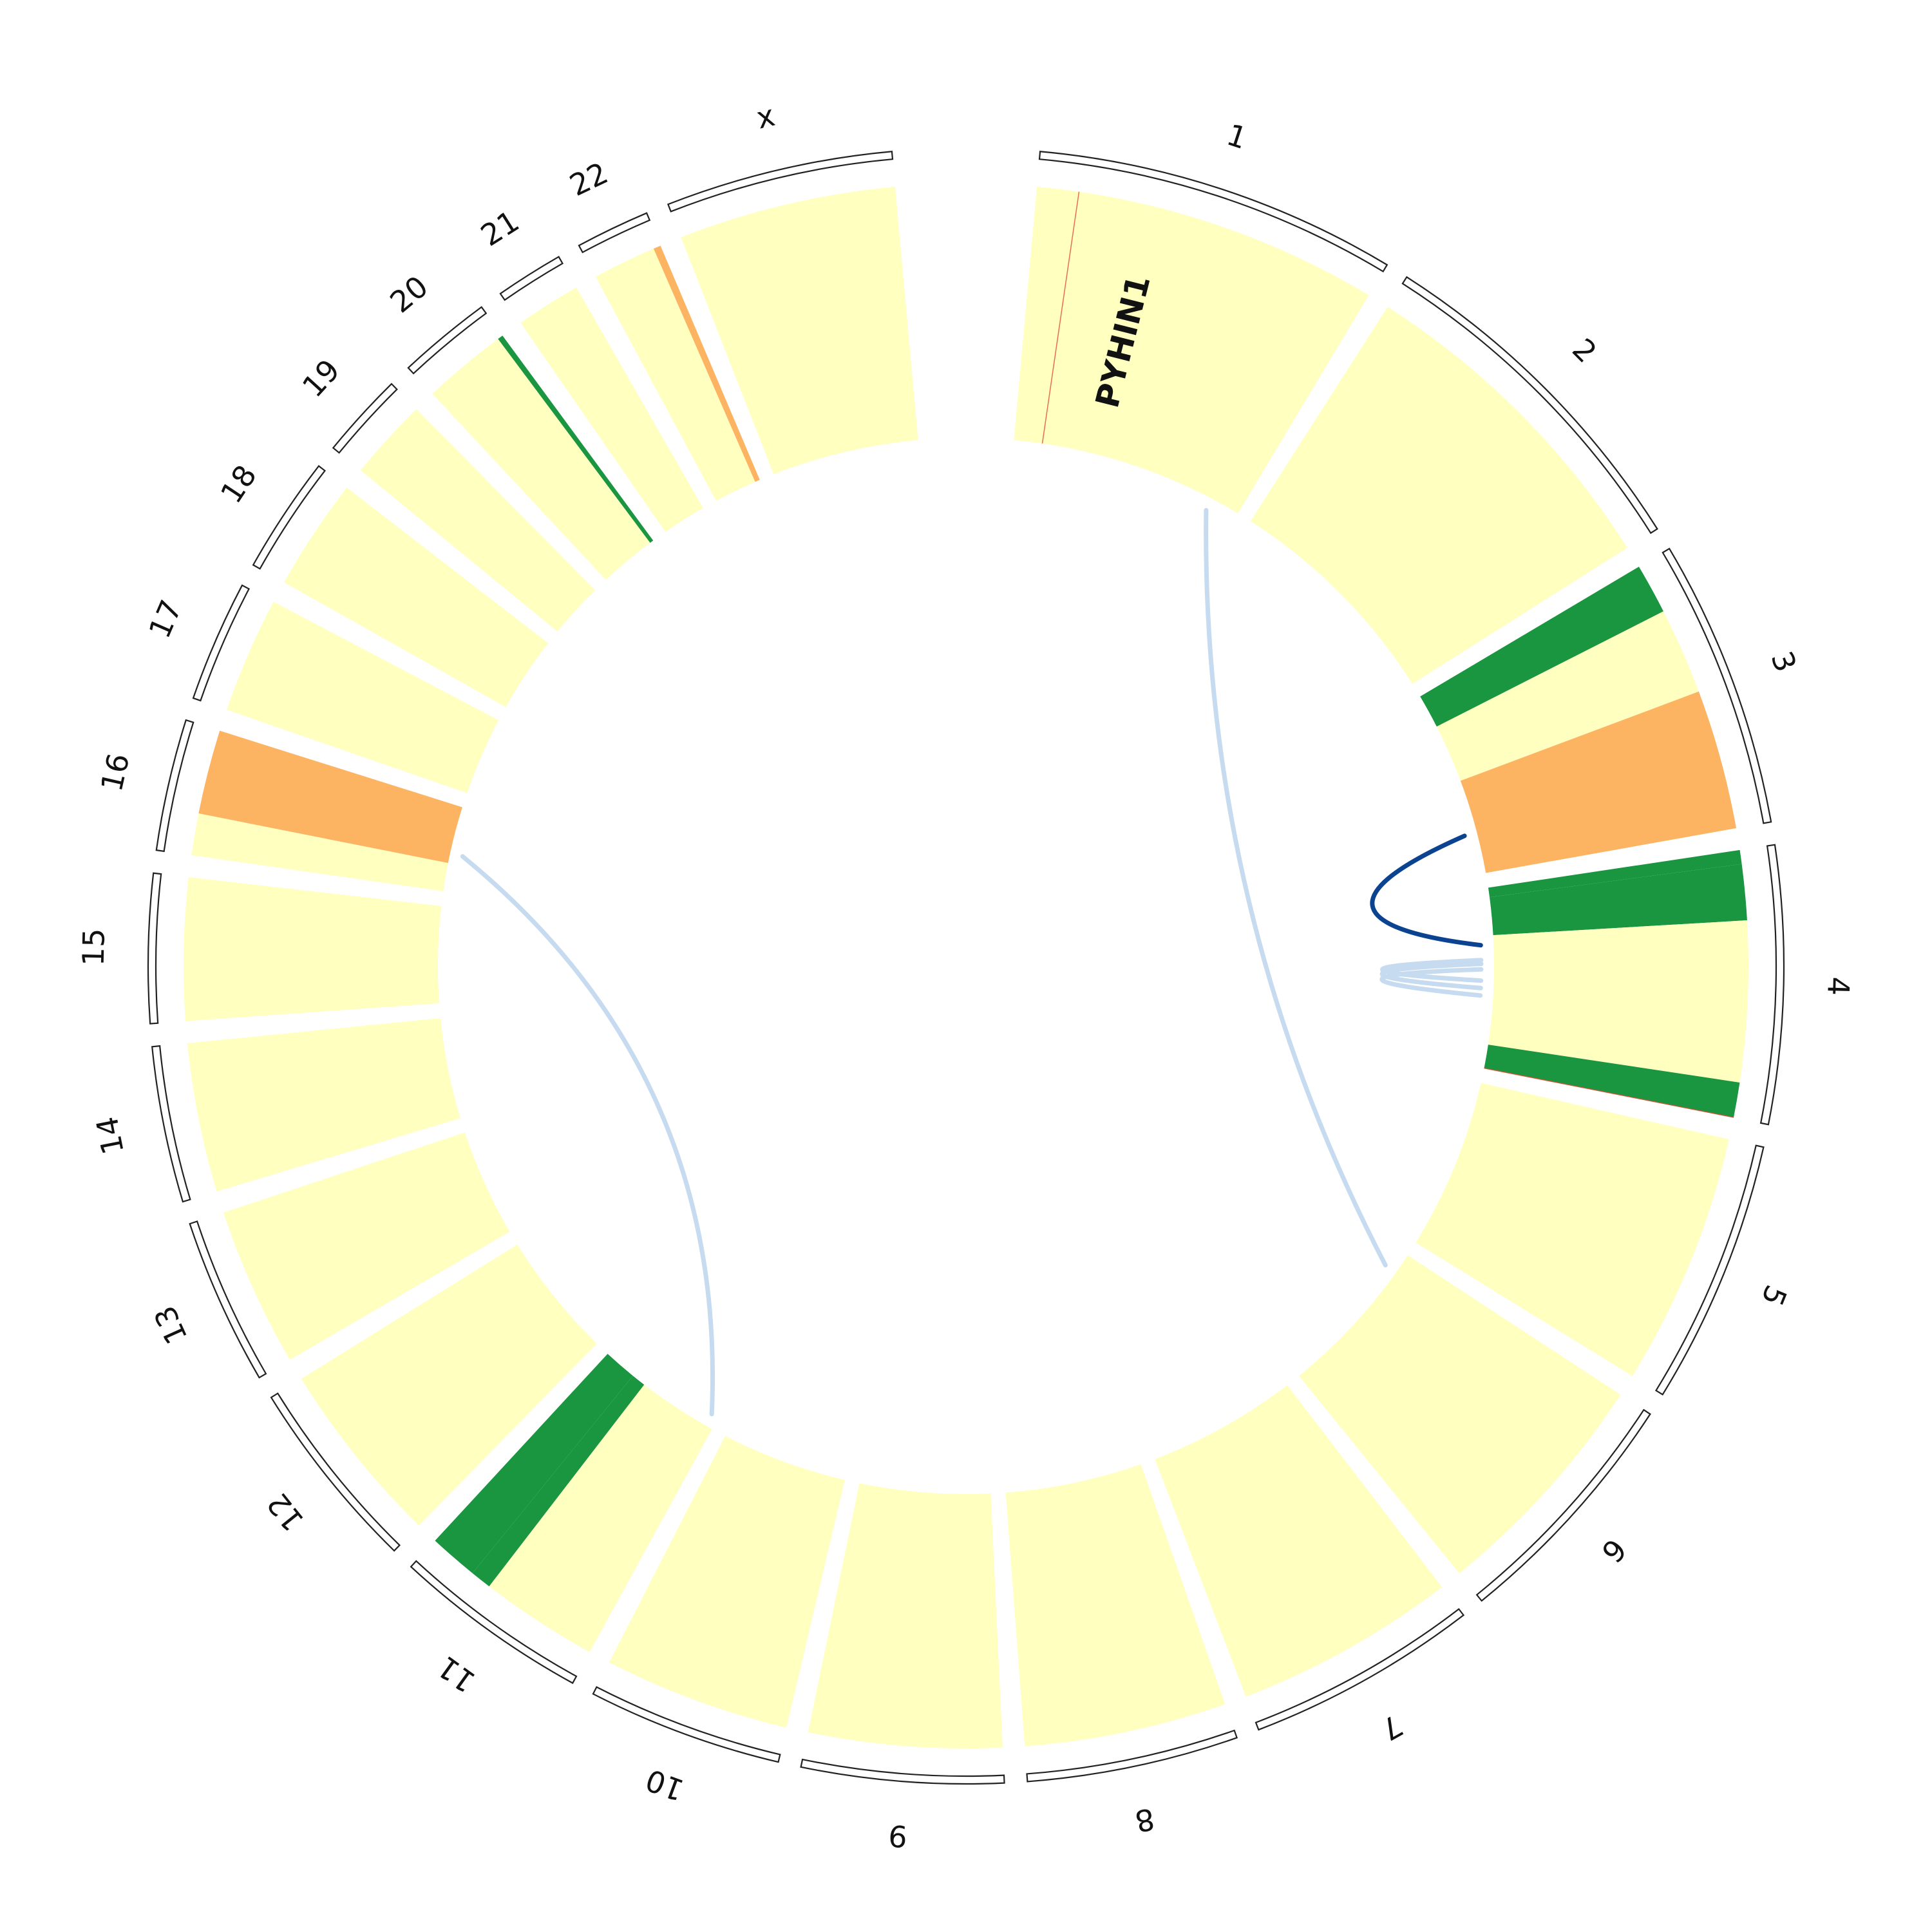  Describe the element at coordinates (765, 117) in the screenshot. I see `chromosome-label: x` at that location.